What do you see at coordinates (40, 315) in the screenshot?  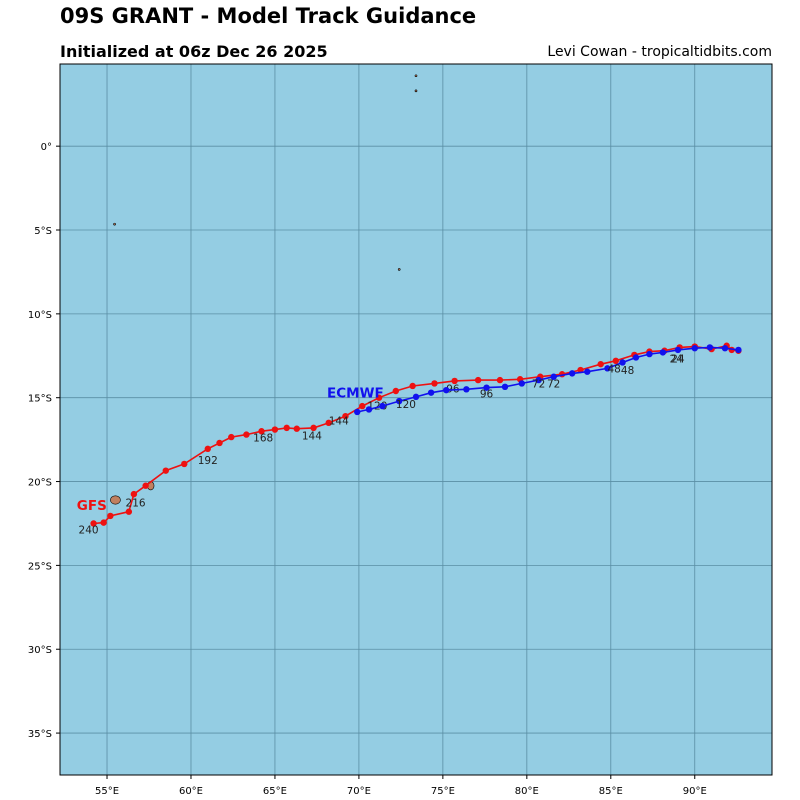 I see `lat-tick-label: 10°S` at bounding box center [40, 315].